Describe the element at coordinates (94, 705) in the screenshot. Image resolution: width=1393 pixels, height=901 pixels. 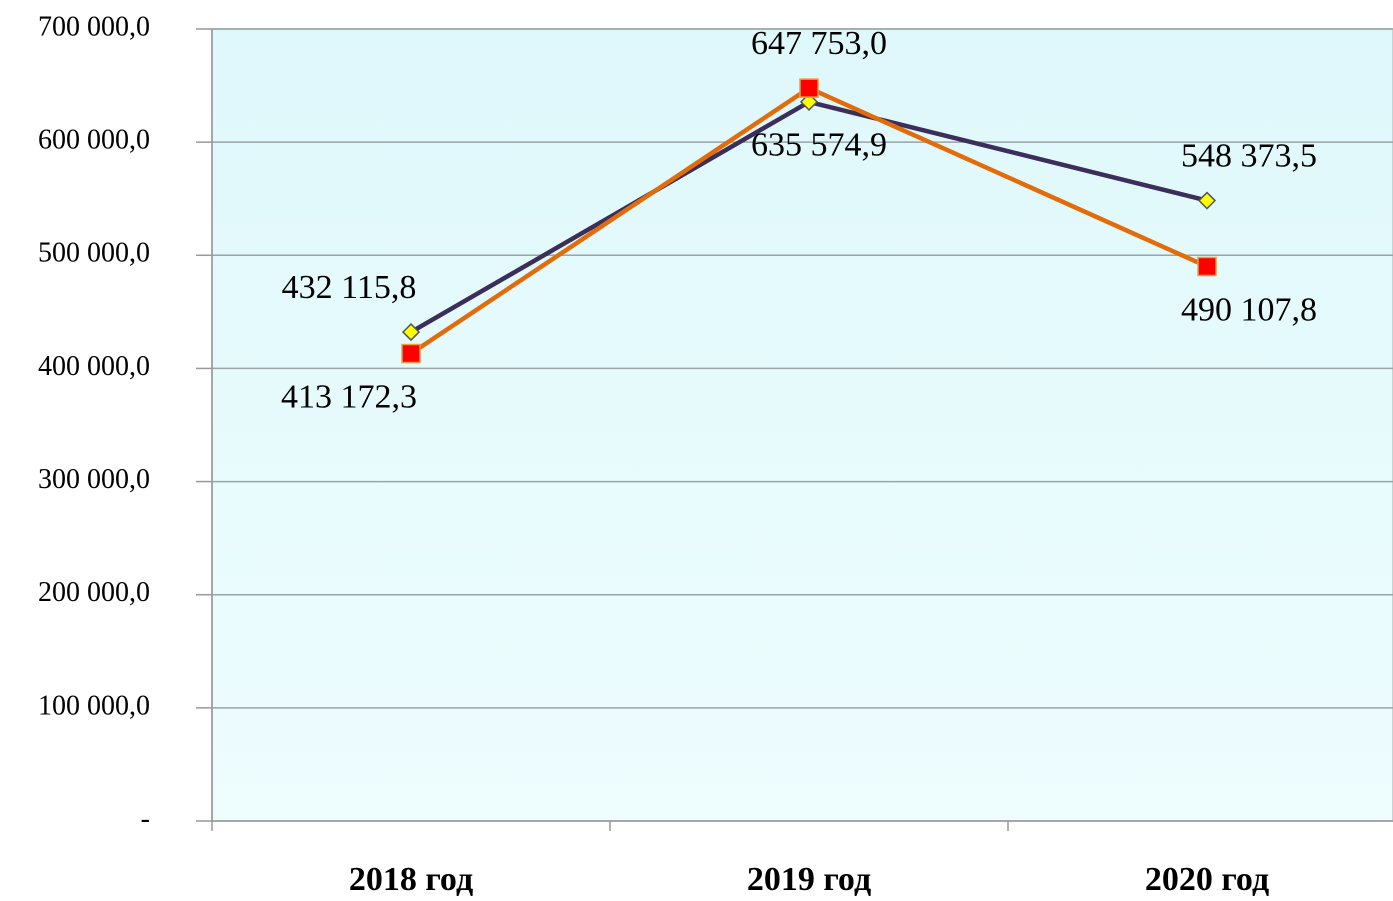
I see `y-tick-label: 100 000,0` at that location.